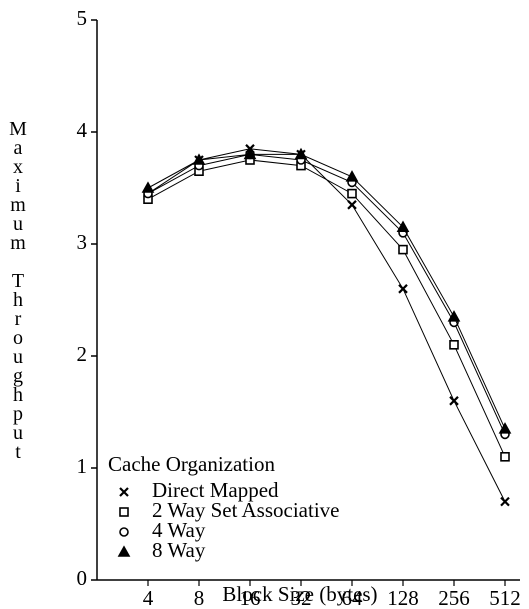 The image size is (529, 609). Describe the element at coordinates (82, 130) in the screenshot. I see `y-tick-label: 4` at that location.